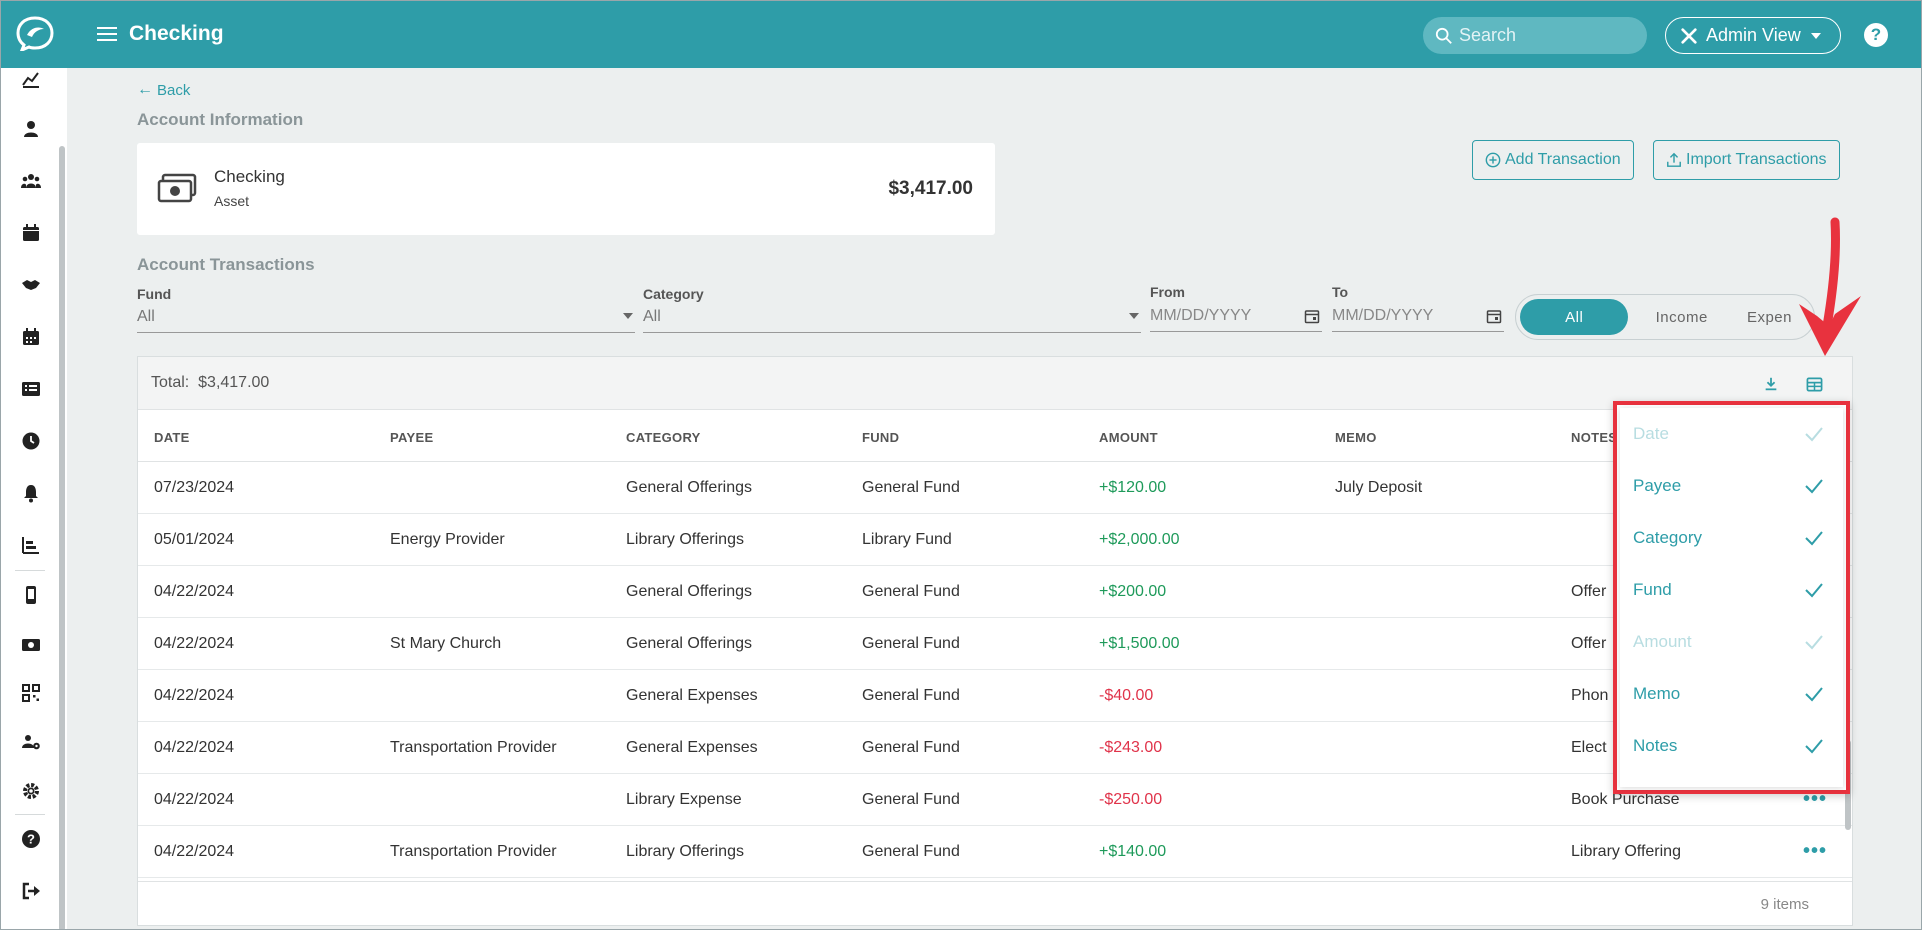  I want to click on from-date-input: MM/DD/YYYY, so click(1236, 316).